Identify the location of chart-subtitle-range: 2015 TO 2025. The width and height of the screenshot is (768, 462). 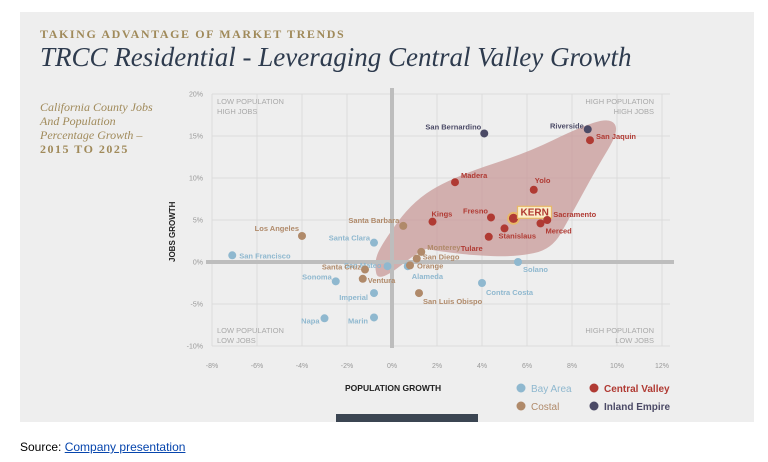
(84, 149).